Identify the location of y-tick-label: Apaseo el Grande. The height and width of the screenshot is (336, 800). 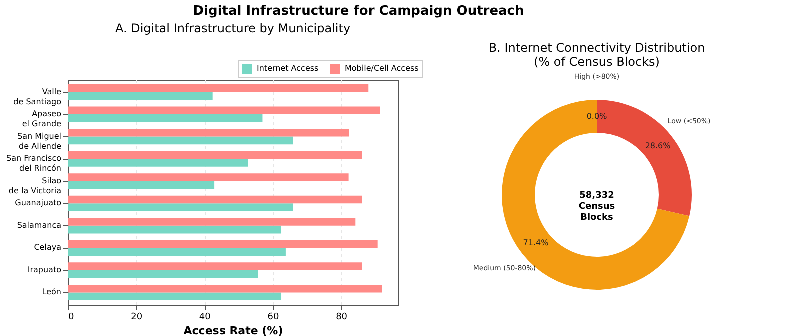
(42, 119).